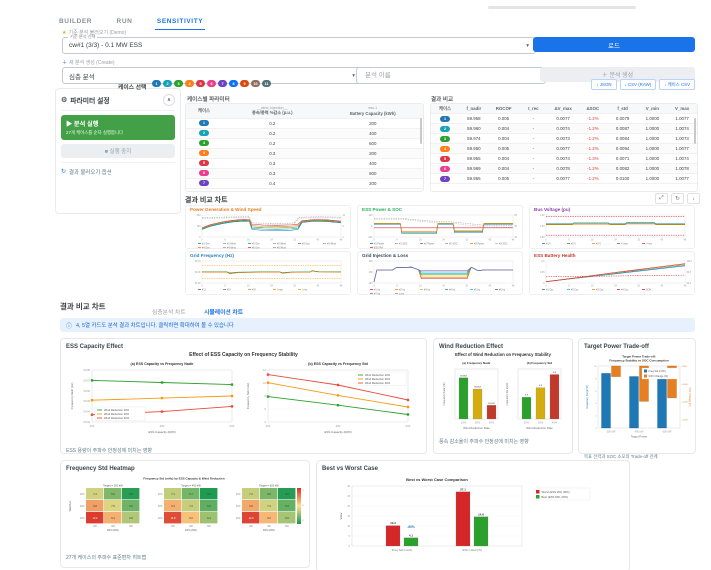 The image size is (711, 570). Describe the element at coordinates (124, 21) in the screenshot. I see `tab-run: RUN` at that location.